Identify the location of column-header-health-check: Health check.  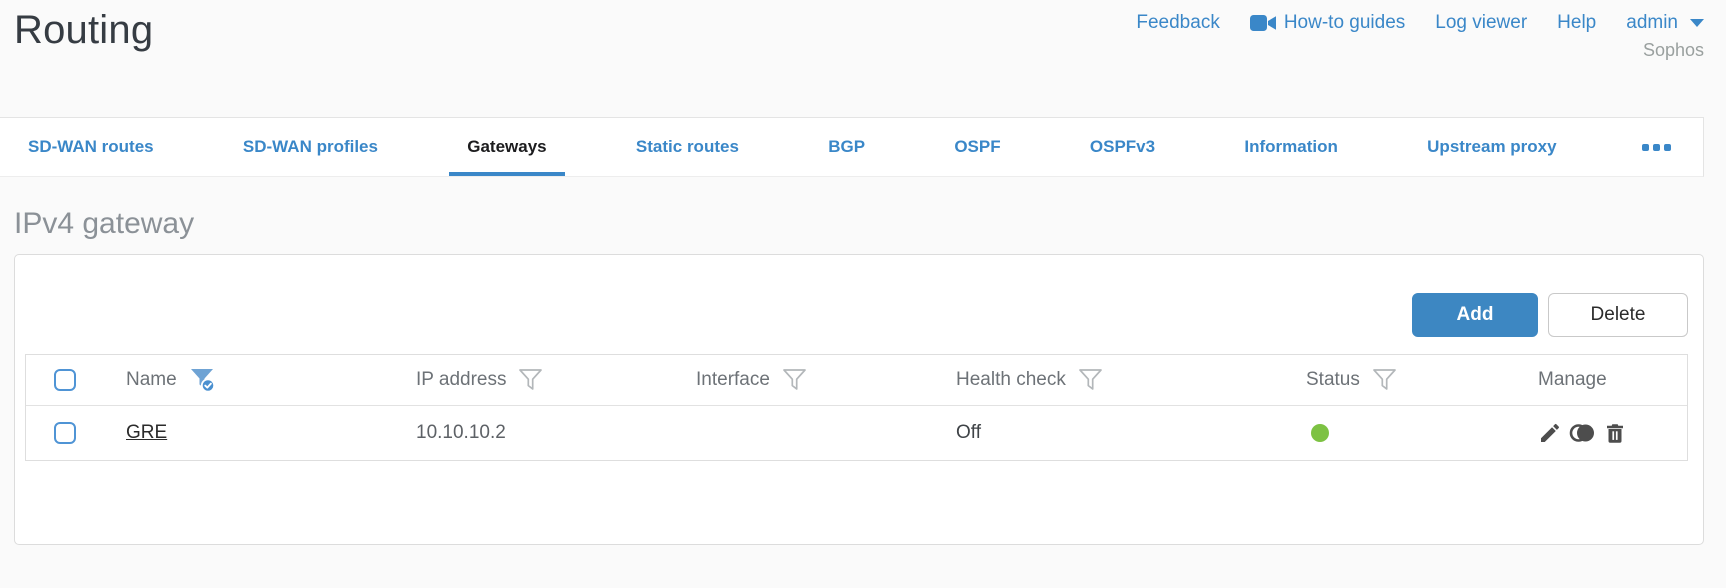
(1011, 379).